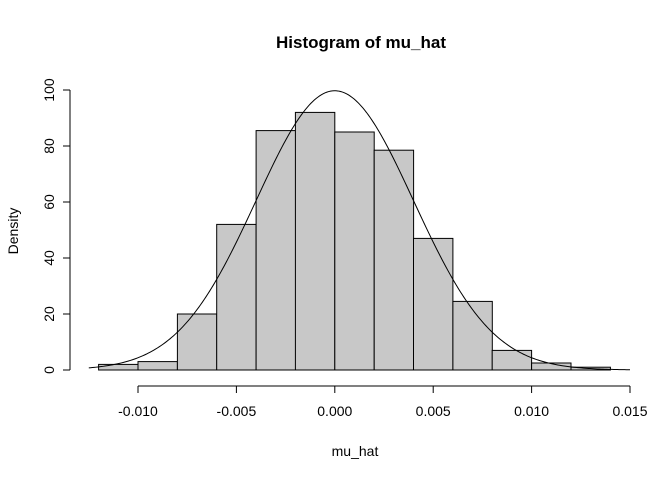 This screenshot has width=672, height=480. I want to click on y-tick-label: 40, so click(49, 258).